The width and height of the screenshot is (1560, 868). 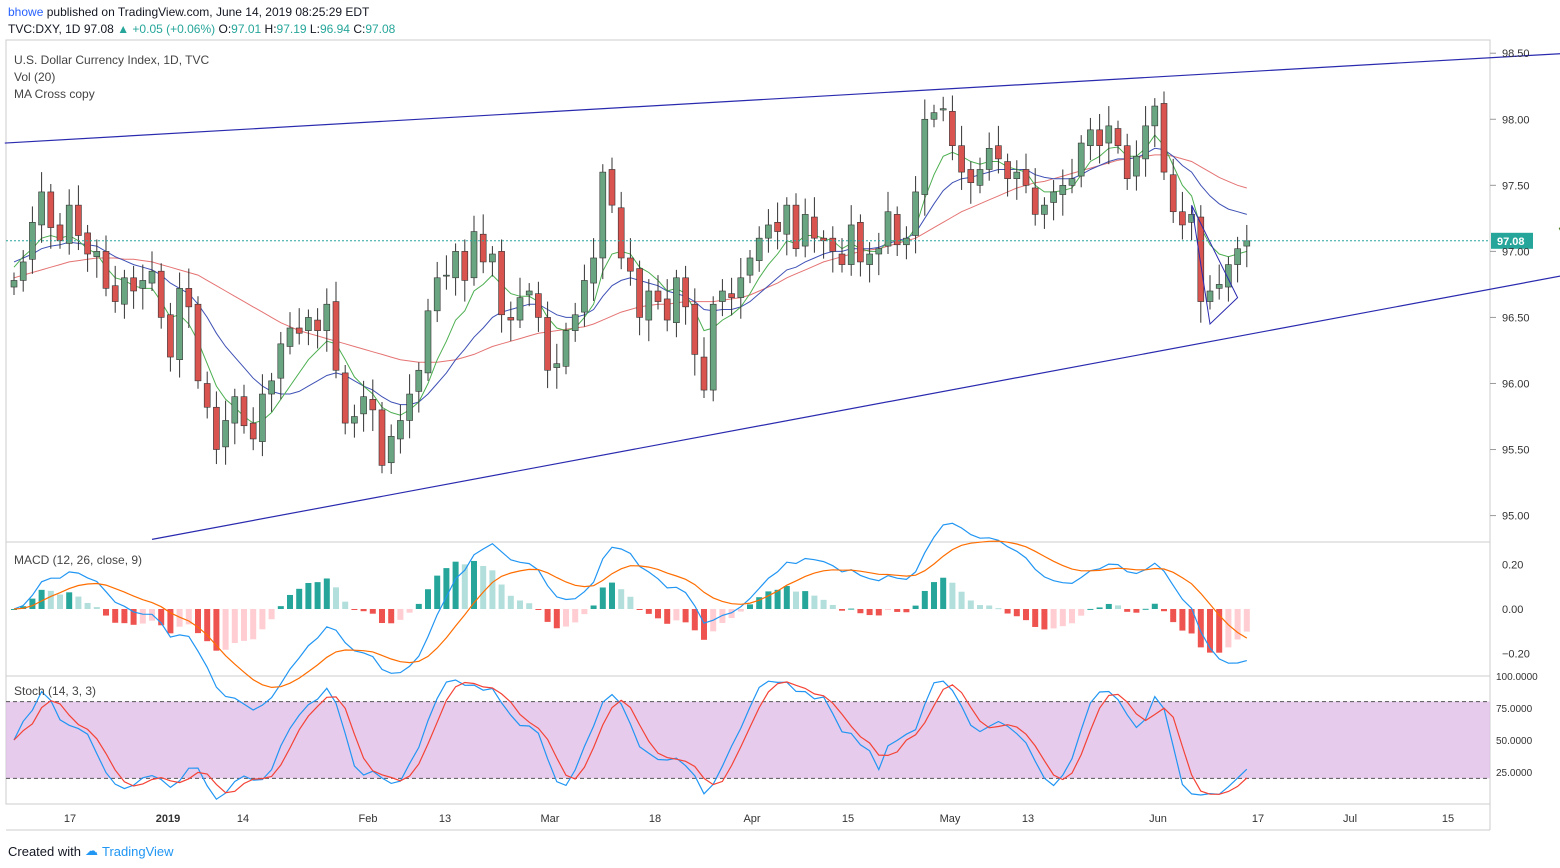 What do you see at coordinates (174, 29) in the screenshot?
I see `price-change: +0.05 (+0.06%)` at bounding box center [174, 29].